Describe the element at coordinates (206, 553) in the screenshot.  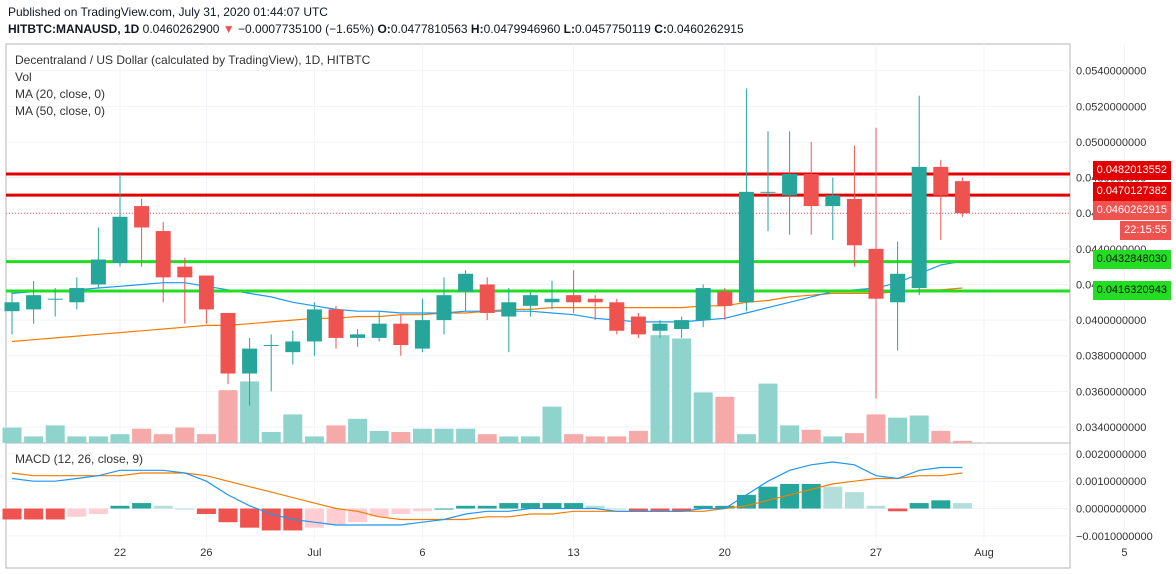
I see `x-tick-label: 26` at that location.